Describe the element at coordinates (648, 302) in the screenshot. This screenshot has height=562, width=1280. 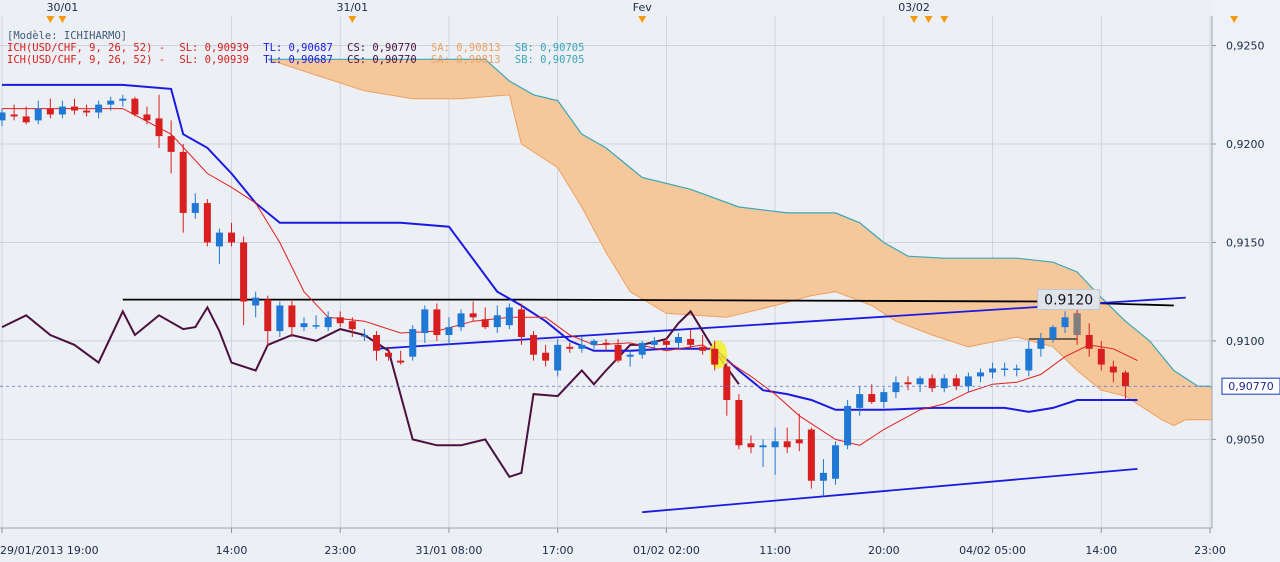
I see `resistance-line` at that location.